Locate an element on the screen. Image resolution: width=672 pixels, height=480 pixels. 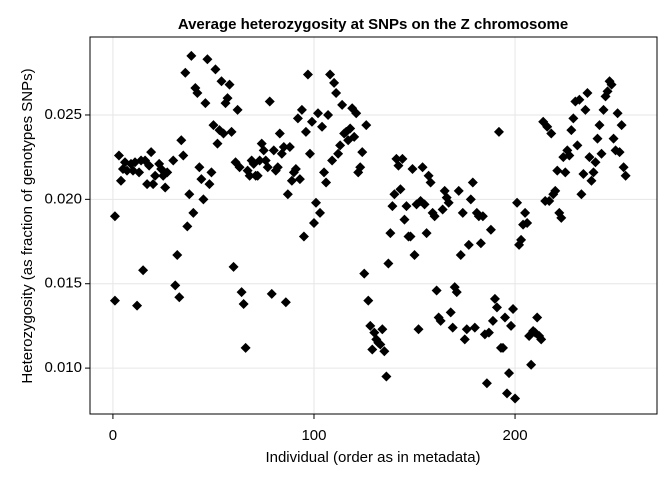
y-tick-label: 0.020 is located at coordinates (63, 198).